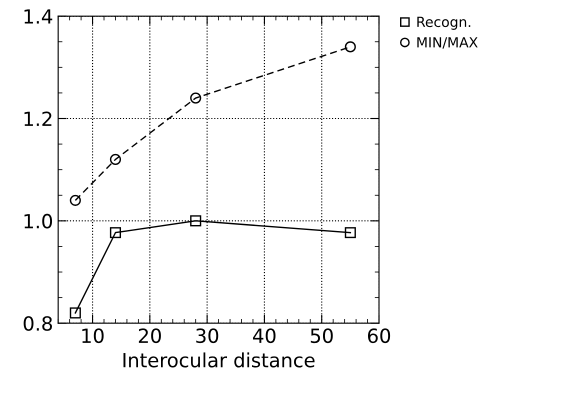  I want to click on x-tick-label: 10, so click(93, 336).